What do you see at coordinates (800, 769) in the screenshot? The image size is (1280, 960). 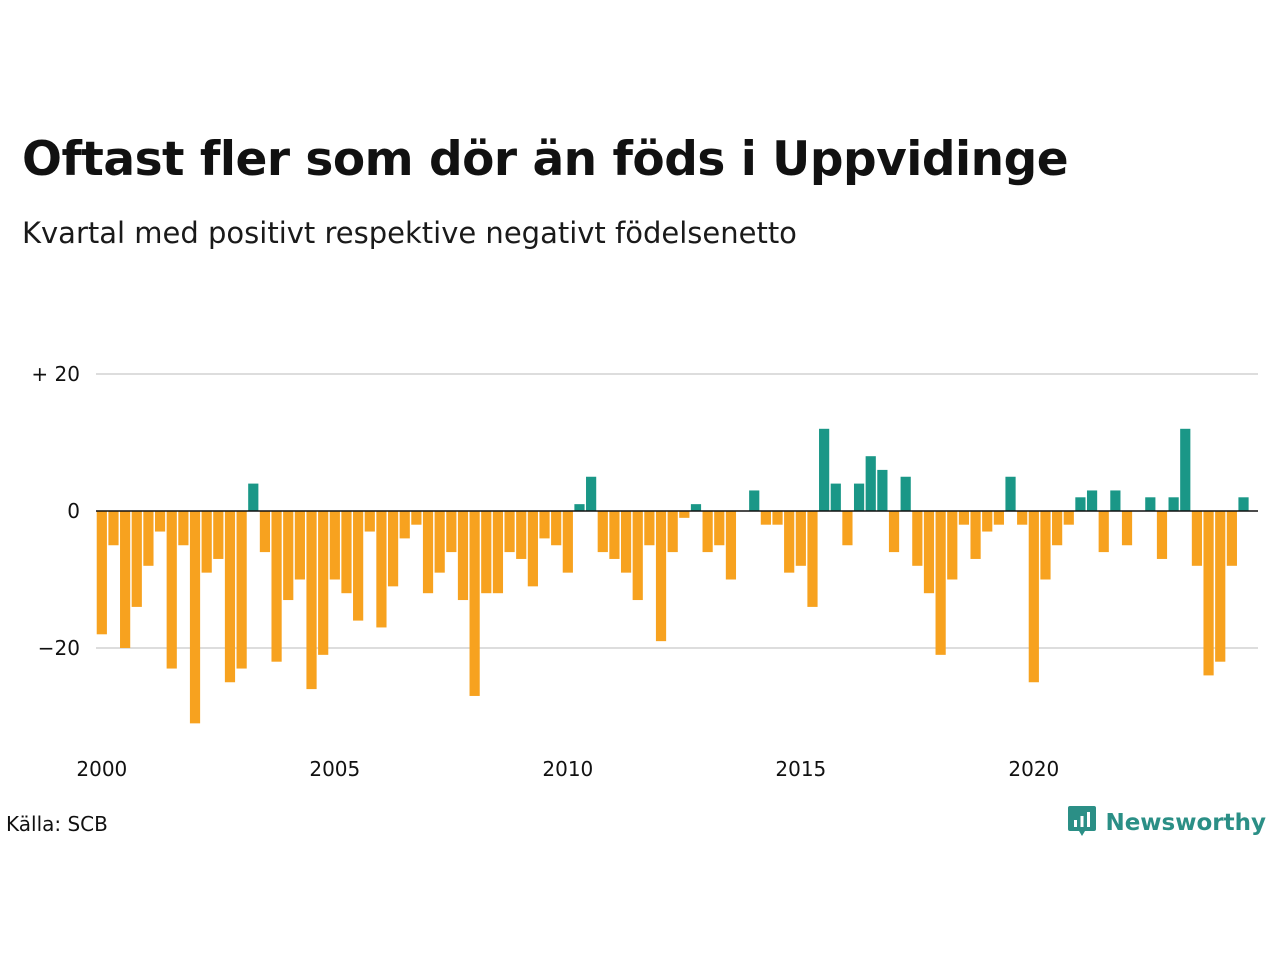 I see `x-tick-label: 2015` at bounding box center [800, 769].